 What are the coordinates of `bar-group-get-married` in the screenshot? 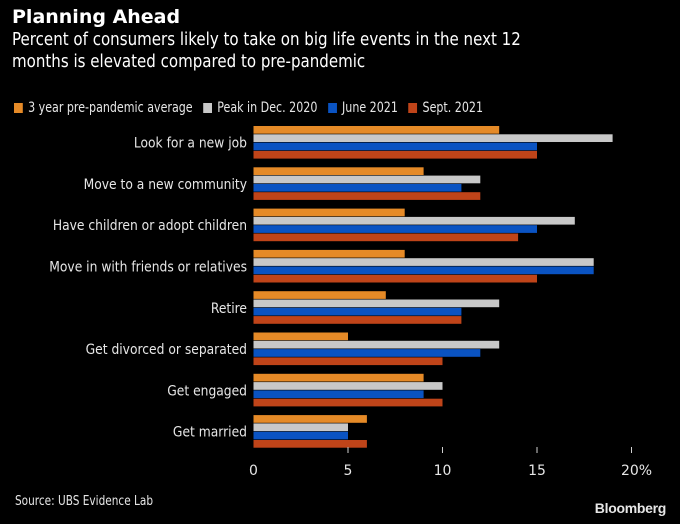 It's located at (310, 431).